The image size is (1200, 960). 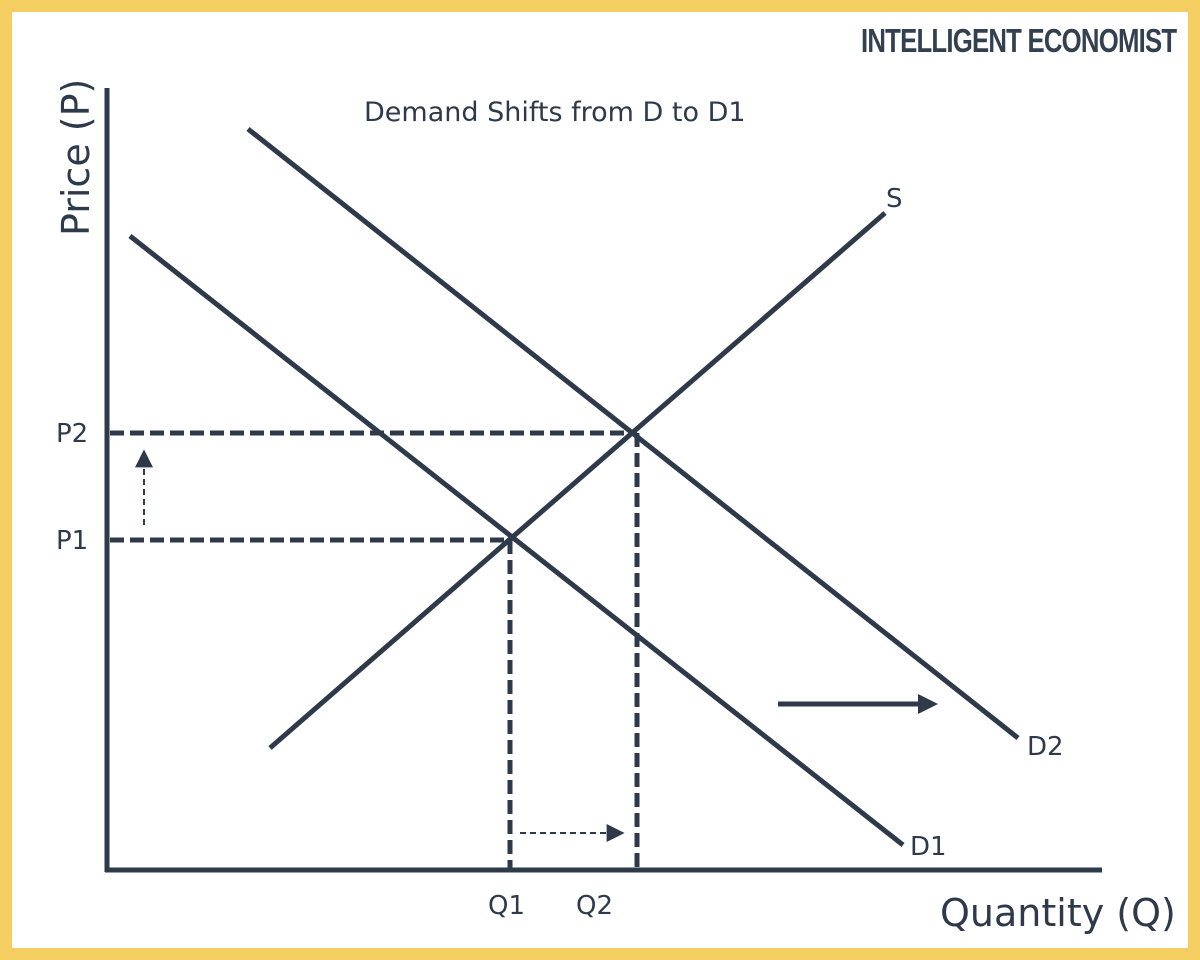 I want to click on q2-label: Q2, so click(x=594, y=906).